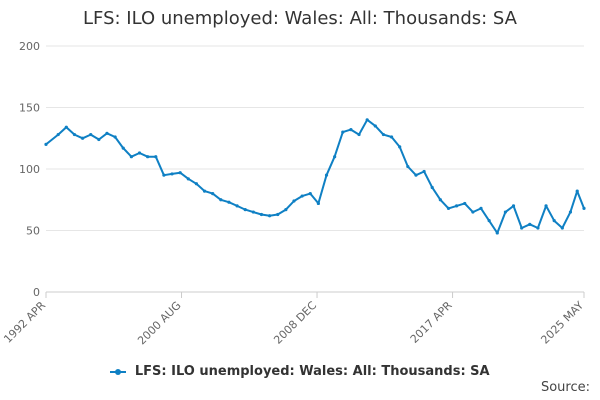 This screenshot has width=600, height=400. Describe the element at coordinates (24, 322) in the screenshot. I see `x-tick-label: 1992 APR` at that location.